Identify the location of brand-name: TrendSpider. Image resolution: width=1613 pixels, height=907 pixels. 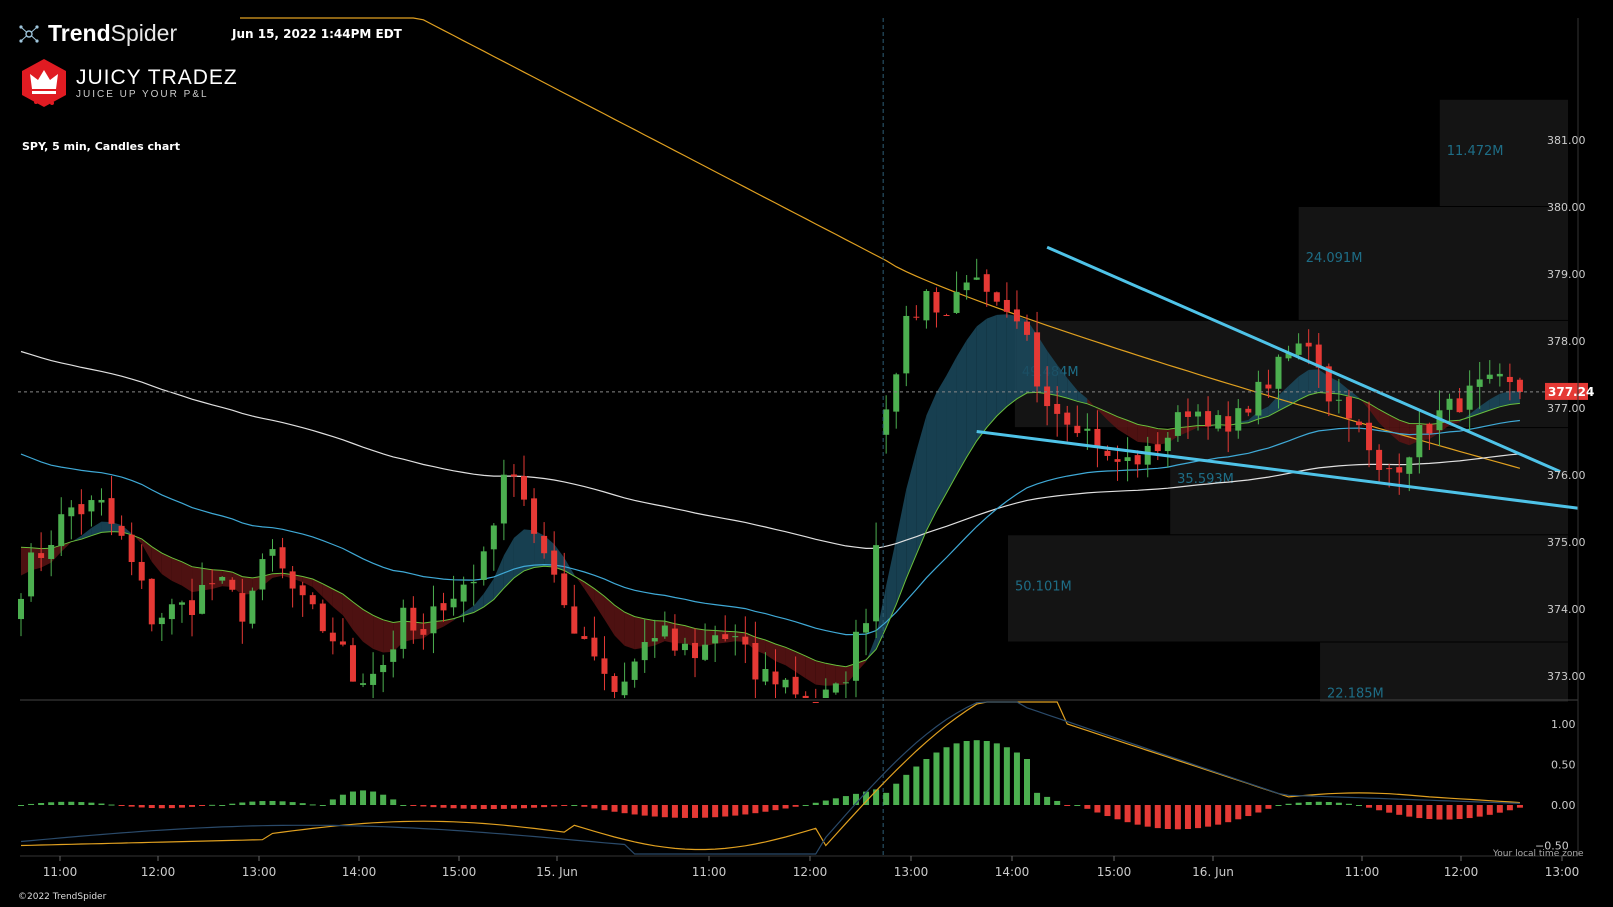
(112, 33).